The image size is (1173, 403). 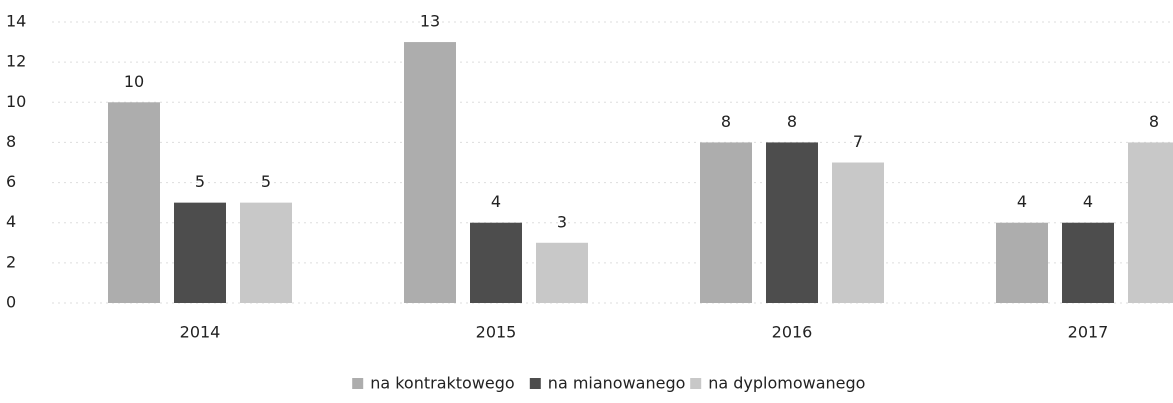 I want to click on x-tick-label: 2015, so click(x=496, y=332).